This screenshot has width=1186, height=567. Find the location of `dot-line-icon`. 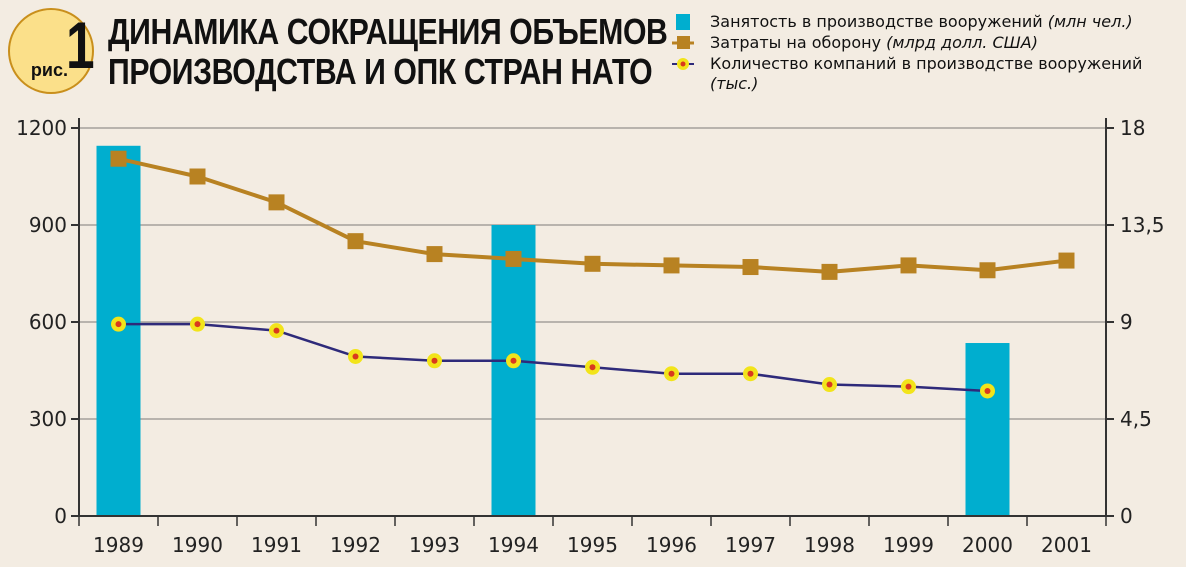

dot-line-icon is located at coordinates (683, 64).